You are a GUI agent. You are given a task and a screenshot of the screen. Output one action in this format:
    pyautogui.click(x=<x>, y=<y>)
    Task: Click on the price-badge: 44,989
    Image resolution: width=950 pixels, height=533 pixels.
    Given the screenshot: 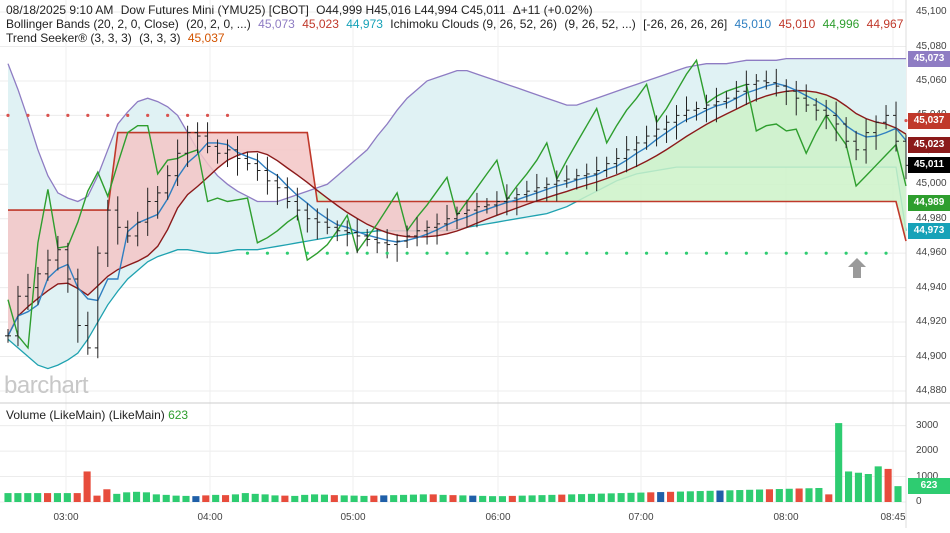 What is the action you would take?
    pyautogui.click(x=929, y=203)
    